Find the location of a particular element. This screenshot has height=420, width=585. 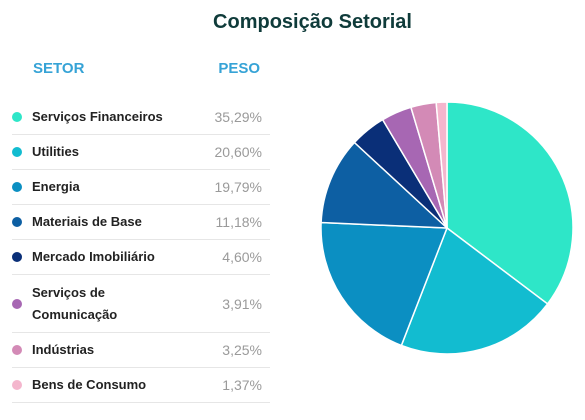

sector-column-header: SETOR is located at coordinates (59, 68).